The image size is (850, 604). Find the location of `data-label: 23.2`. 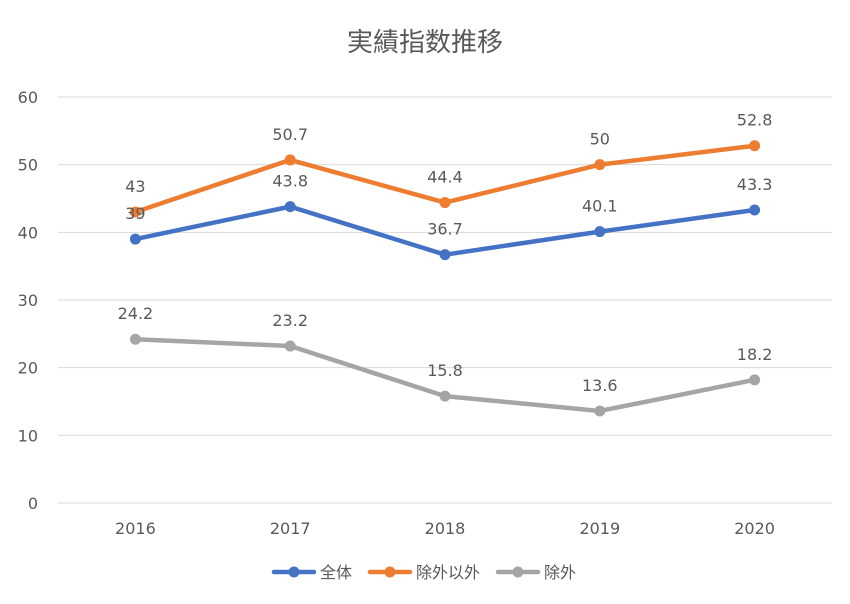

data-label: 23.2 is located at coordinates (290, 320).